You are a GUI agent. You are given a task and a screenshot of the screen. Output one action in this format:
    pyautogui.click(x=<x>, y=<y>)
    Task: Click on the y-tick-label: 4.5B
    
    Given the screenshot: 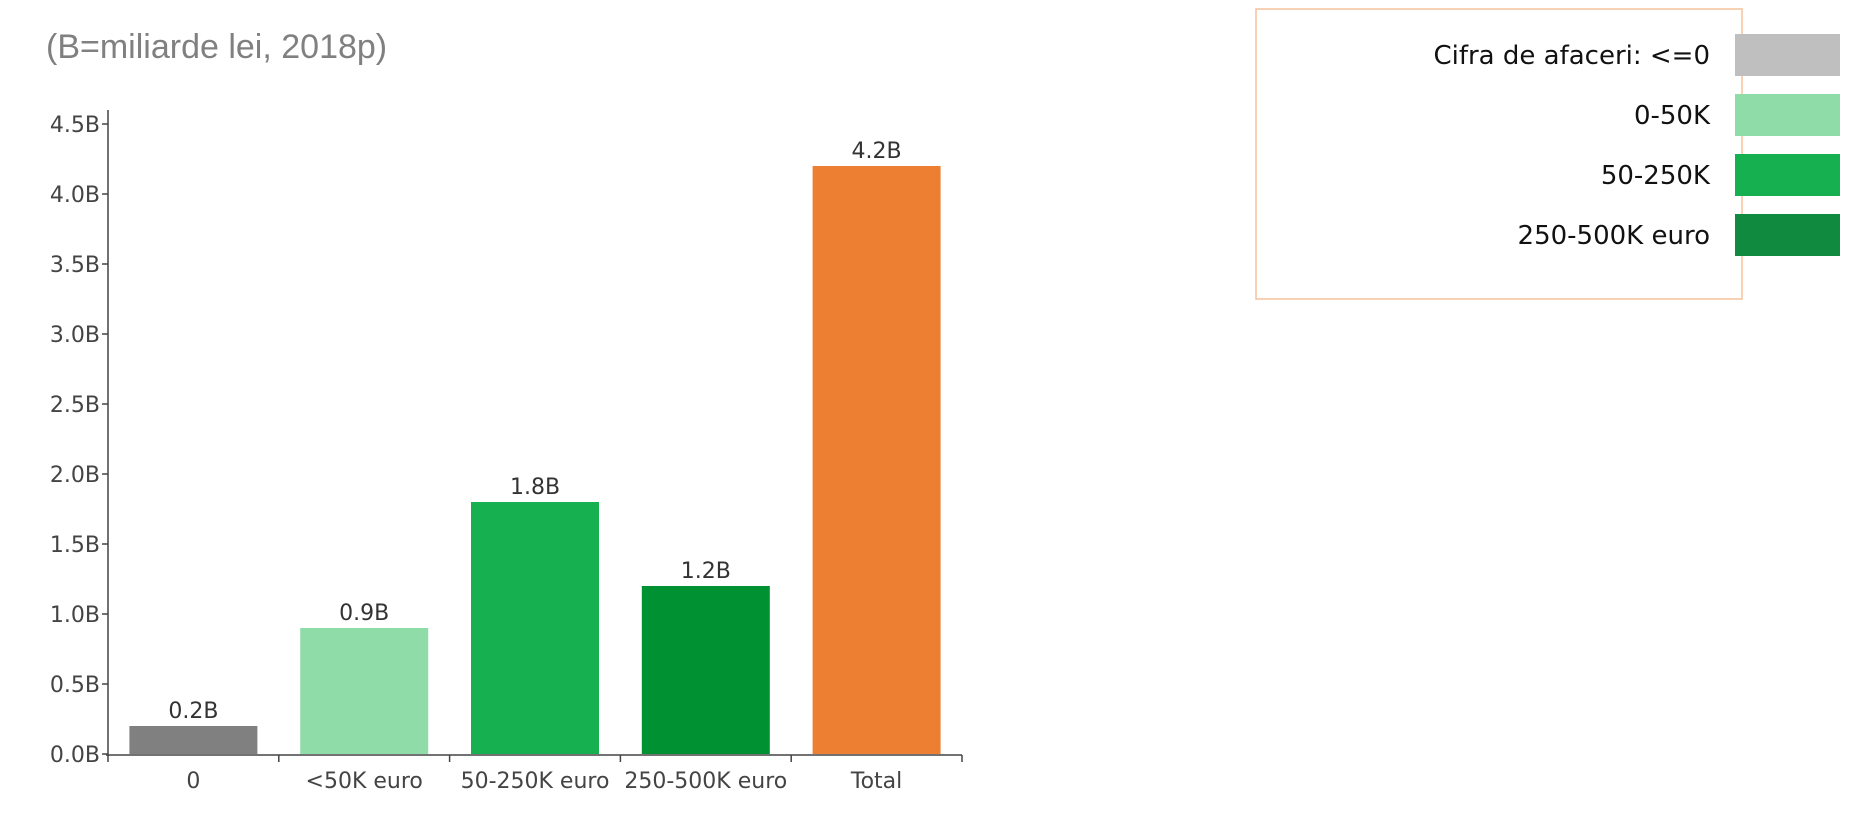 What is the action you would take?
    pyautogui.click(x=75, y=125)
    